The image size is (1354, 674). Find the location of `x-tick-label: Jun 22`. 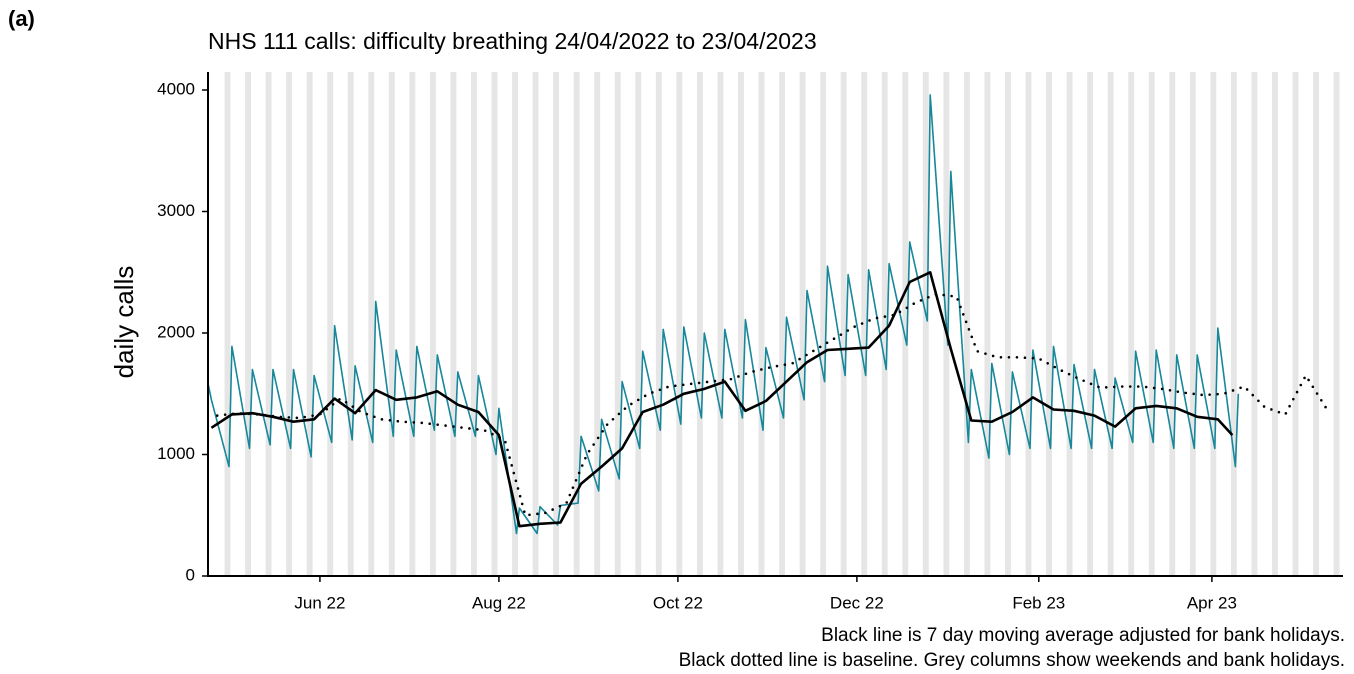

x-tick-label: Jun 22 is located at coordinates (319, 602).